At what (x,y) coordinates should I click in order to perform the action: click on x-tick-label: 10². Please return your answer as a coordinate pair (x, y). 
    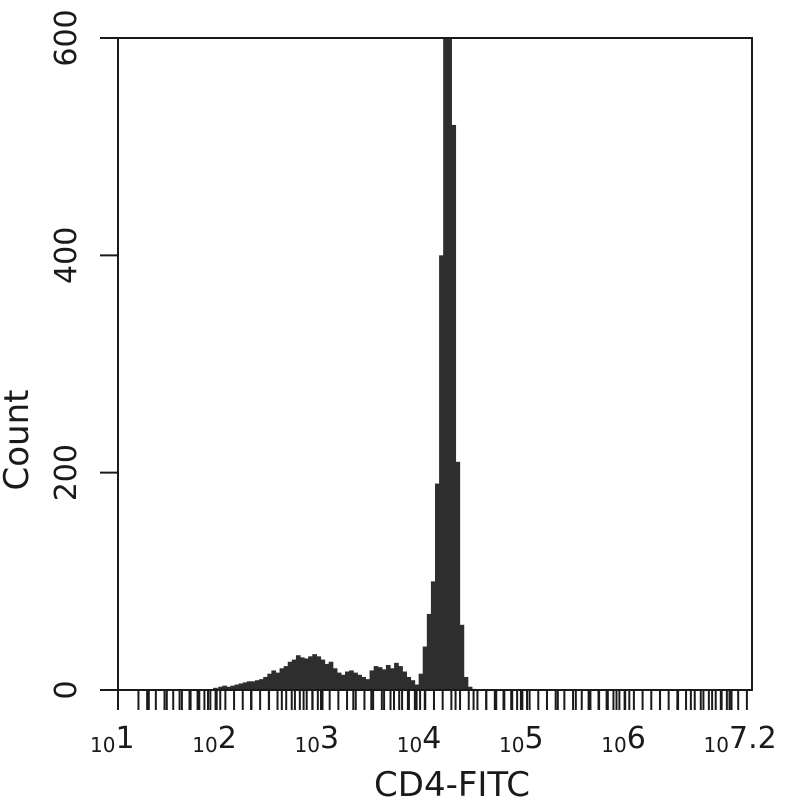
    Looking at the image, I should click on (214, 739).